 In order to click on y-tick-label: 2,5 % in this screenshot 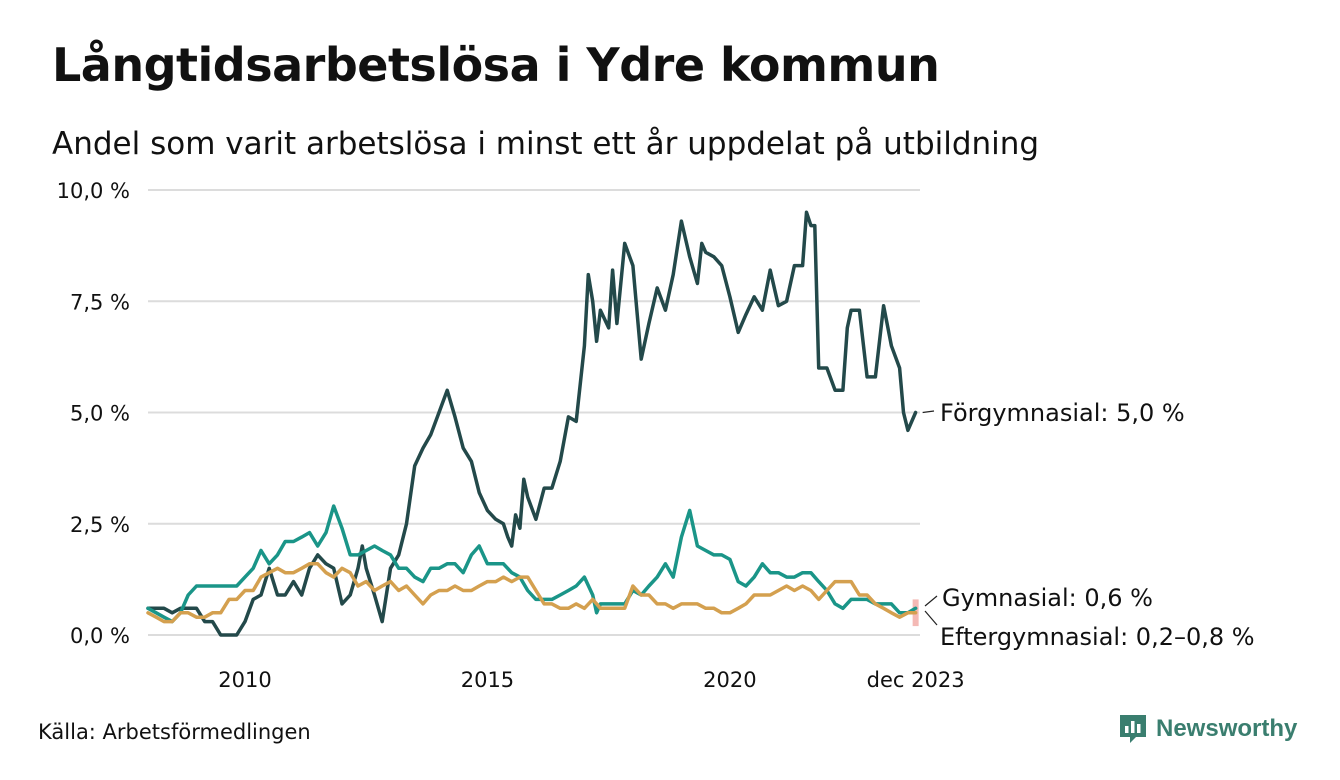, I will do `click(100, 525)`.